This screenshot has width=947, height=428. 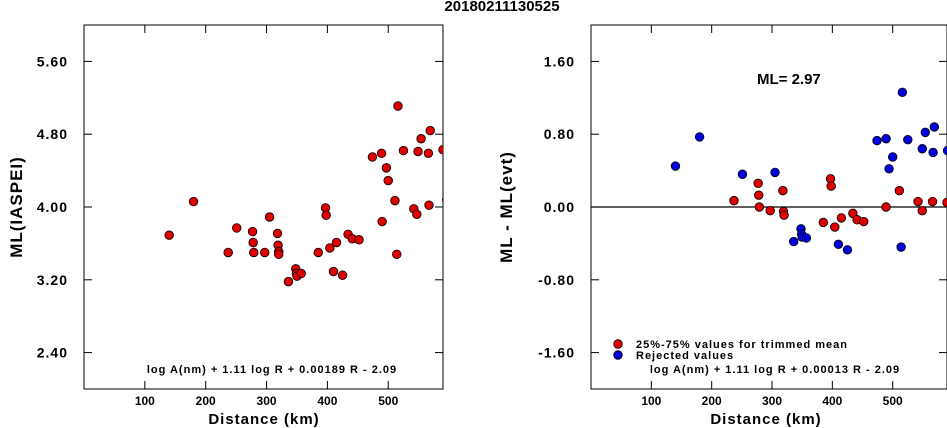 I want to click on right-y-axis-label: ML - ML(evt), so click(x=506, y=207).